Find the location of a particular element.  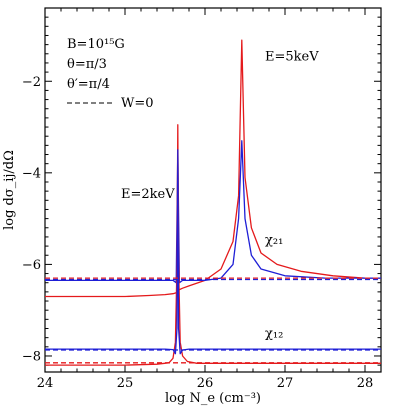

legend-dashed-label: W=0 is located at coordinates (137, 103).